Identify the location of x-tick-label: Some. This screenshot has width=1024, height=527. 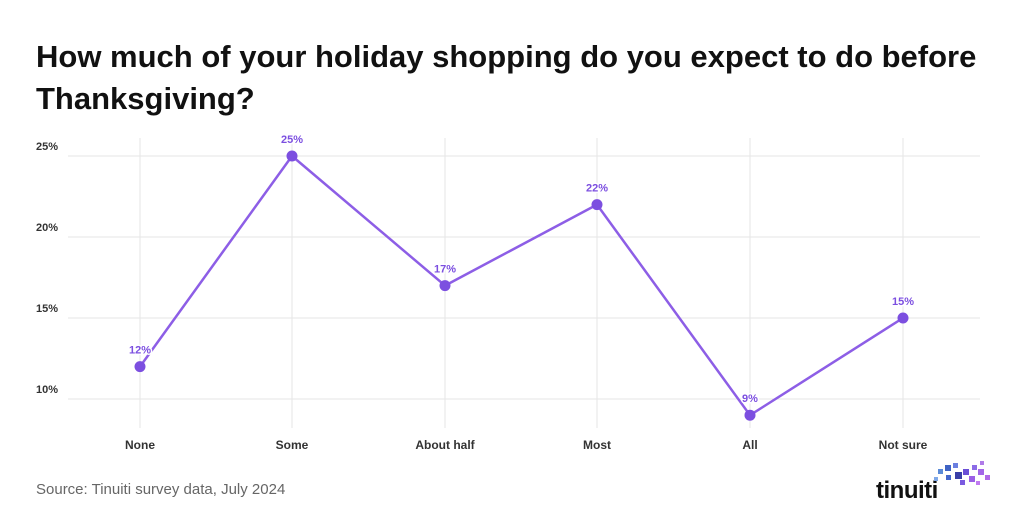
(292, 445).